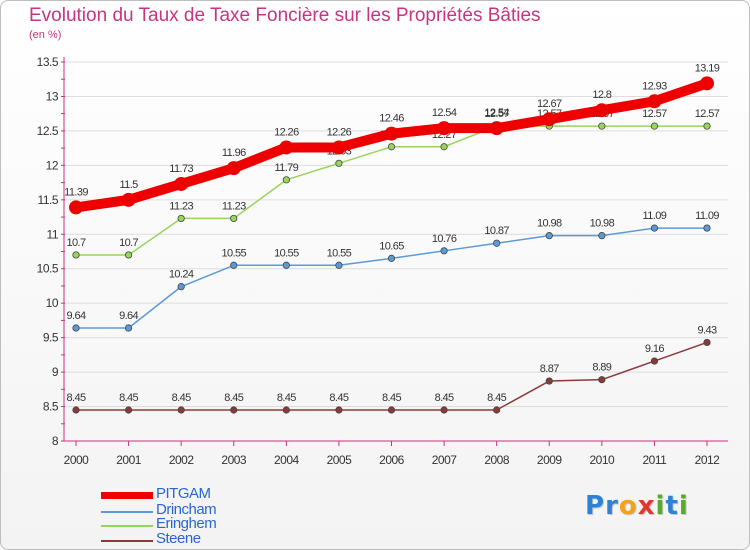 The height and width of the screenshot is (550, 750). Describe the element at coordinates (55, 441) in the screenshot. I see `y-tick-label: 8` at that location.